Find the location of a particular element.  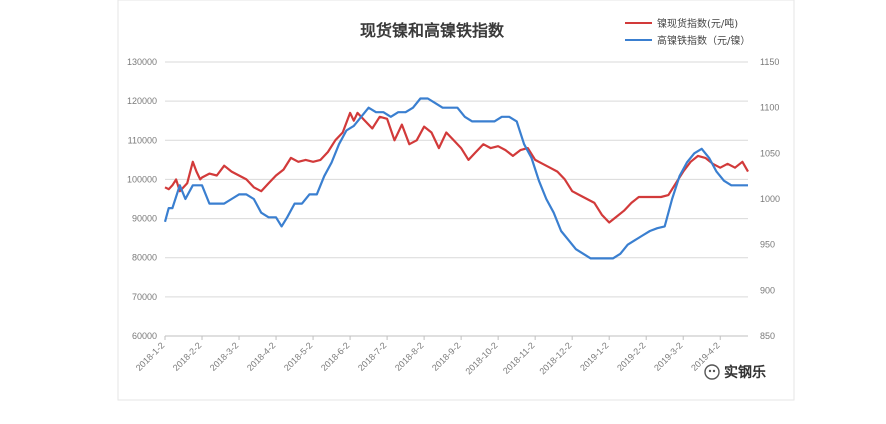

y-left-tick-label: 70000 is located at coordinates (144, 297).